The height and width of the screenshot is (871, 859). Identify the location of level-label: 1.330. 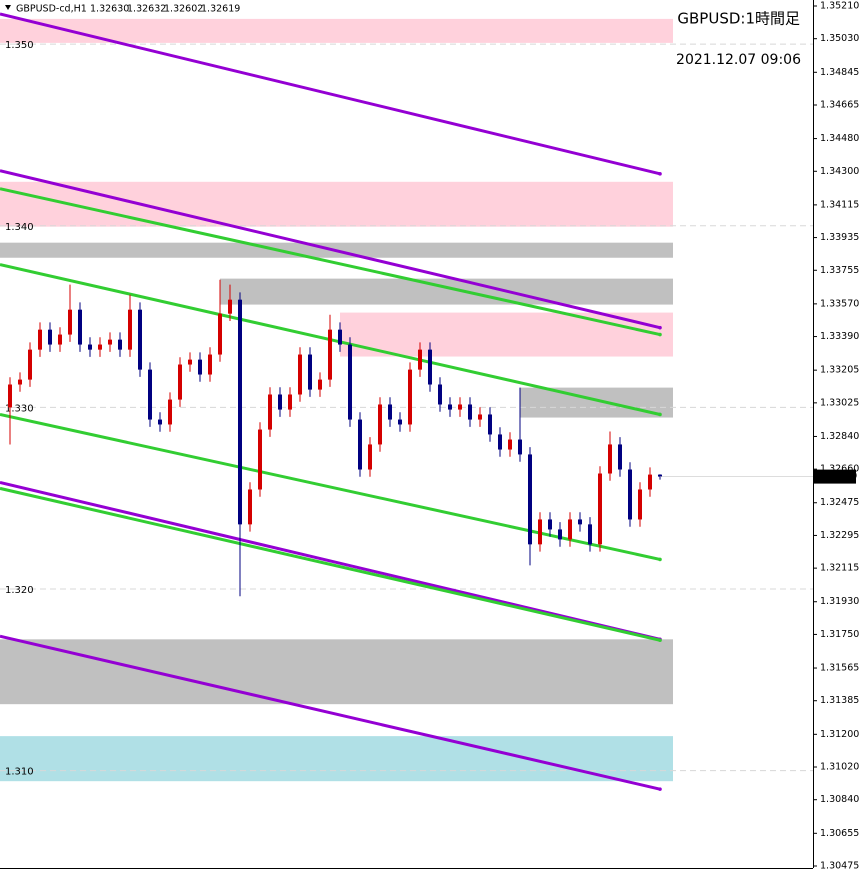
(19, 408).